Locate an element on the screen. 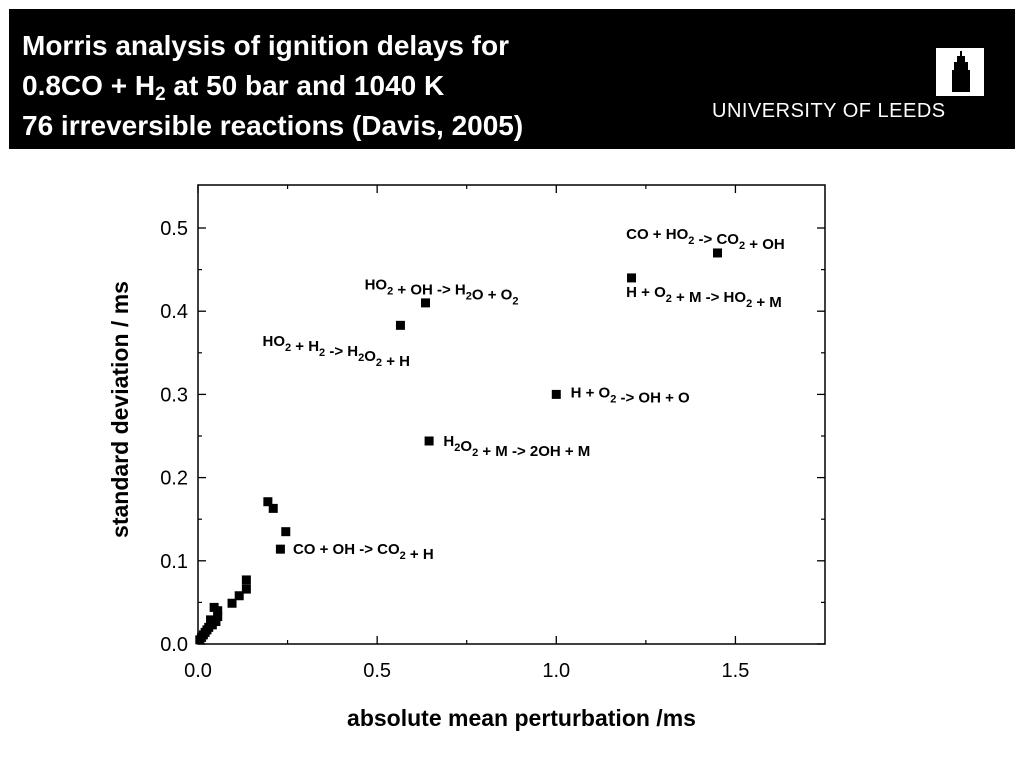 The image size is (1024, 768). title-line-2-sub: 2 is located at coordinates (160, 94).